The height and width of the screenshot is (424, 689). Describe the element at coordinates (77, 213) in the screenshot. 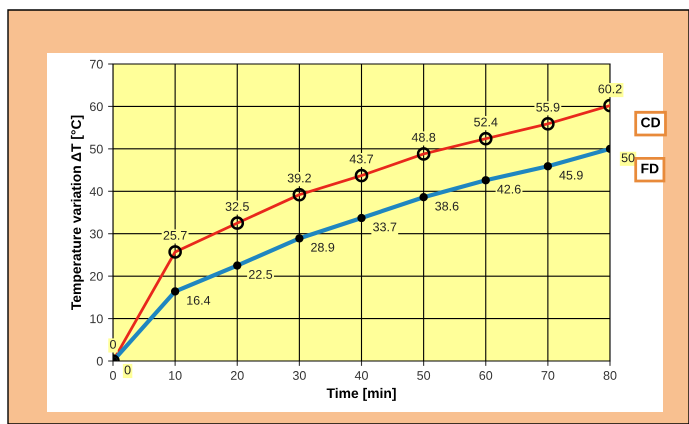

I see `y-axis-title: Temperature variation ΔT [°C]` at that location.